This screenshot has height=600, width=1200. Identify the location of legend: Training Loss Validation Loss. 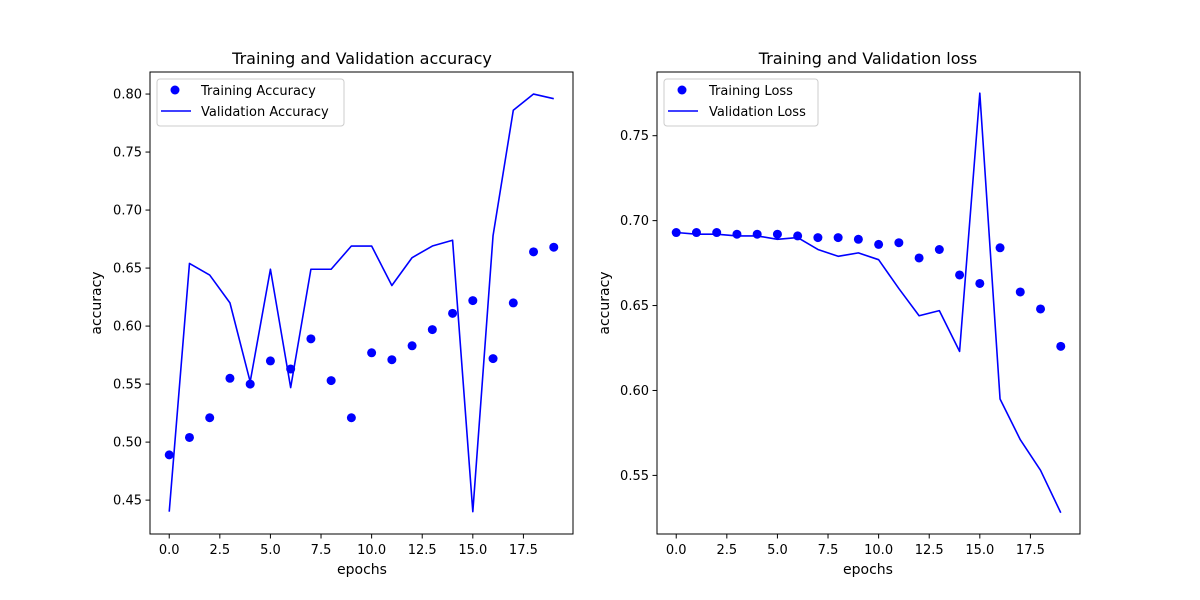
(741, 102).